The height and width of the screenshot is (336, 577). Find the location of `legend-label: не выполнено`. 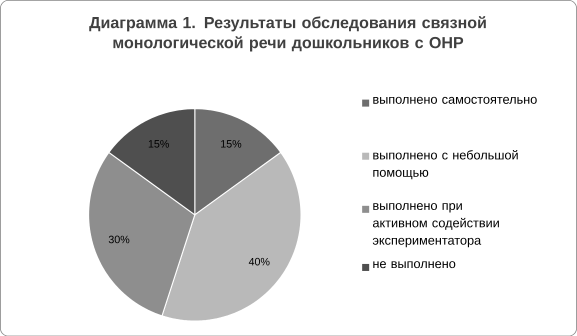

legend-label: не выполнено is located at coordinates (414, 264).